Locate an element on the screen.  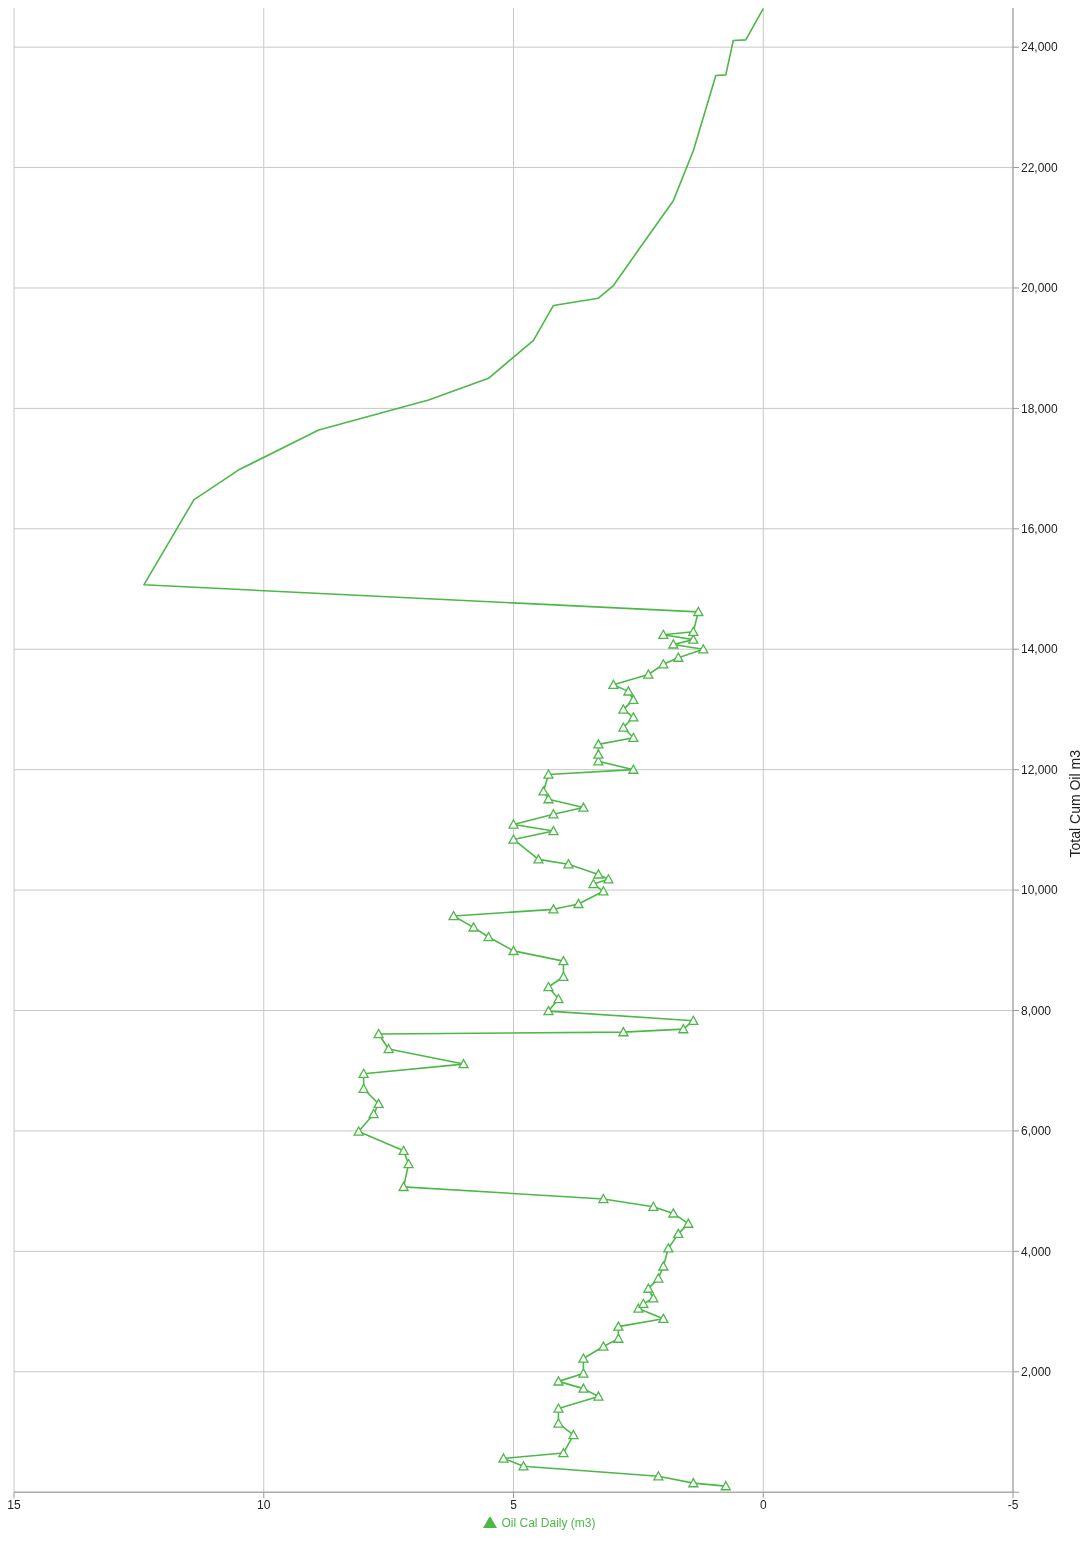
y-tick-label: 18,000 is located at coordinates (1040, 408).